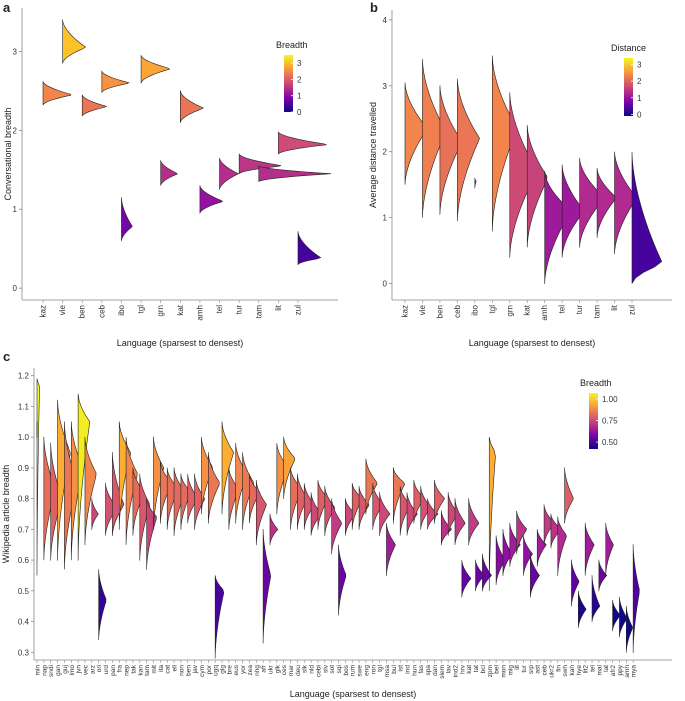  What do you see at coordinates (551, 671) in the screenshot?
I see `x-tick-label: ukr2` at bounding box center [551, 671].